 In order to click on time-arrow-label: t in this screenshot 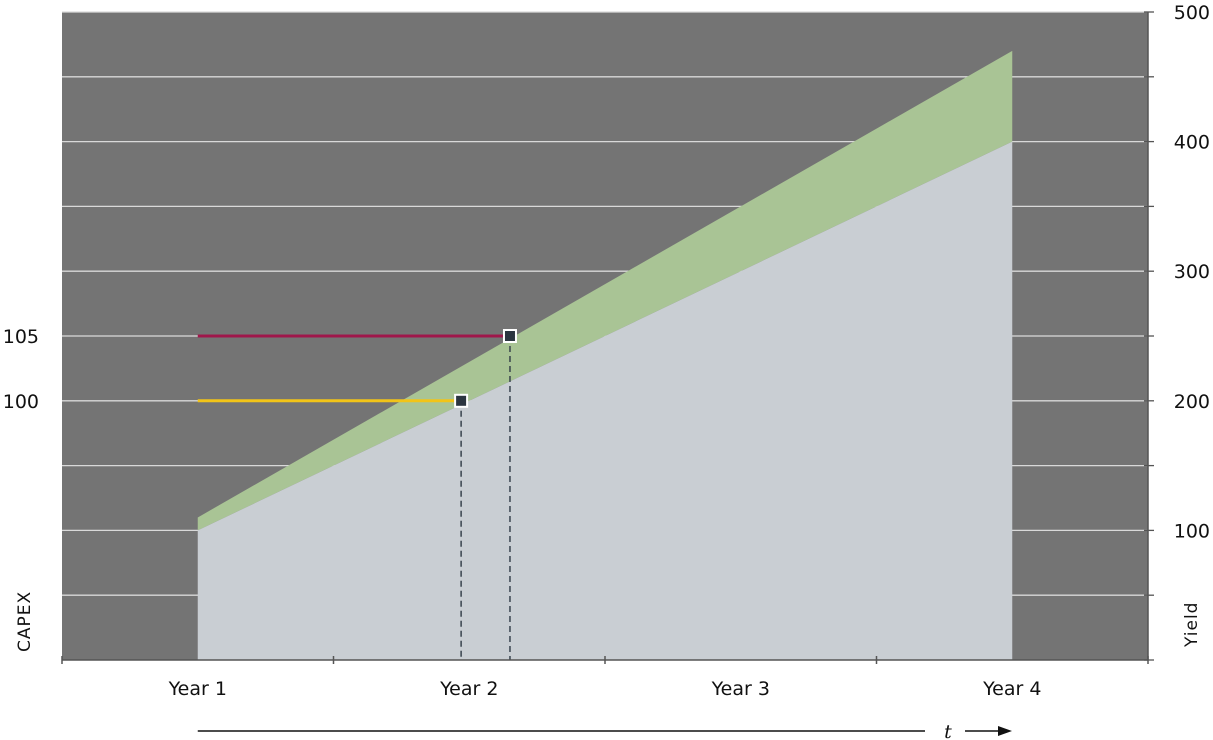, I will do `click(948, 730)`.